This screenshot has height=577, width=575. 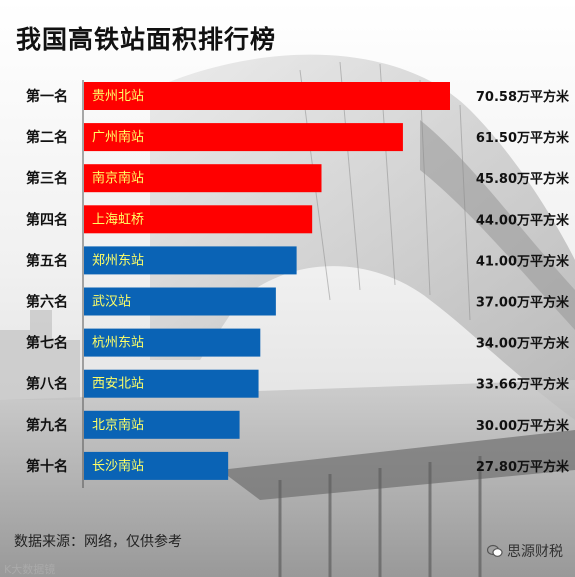 I want to click on bar-category-label: 长沙南站, so click(x=118, y=466).